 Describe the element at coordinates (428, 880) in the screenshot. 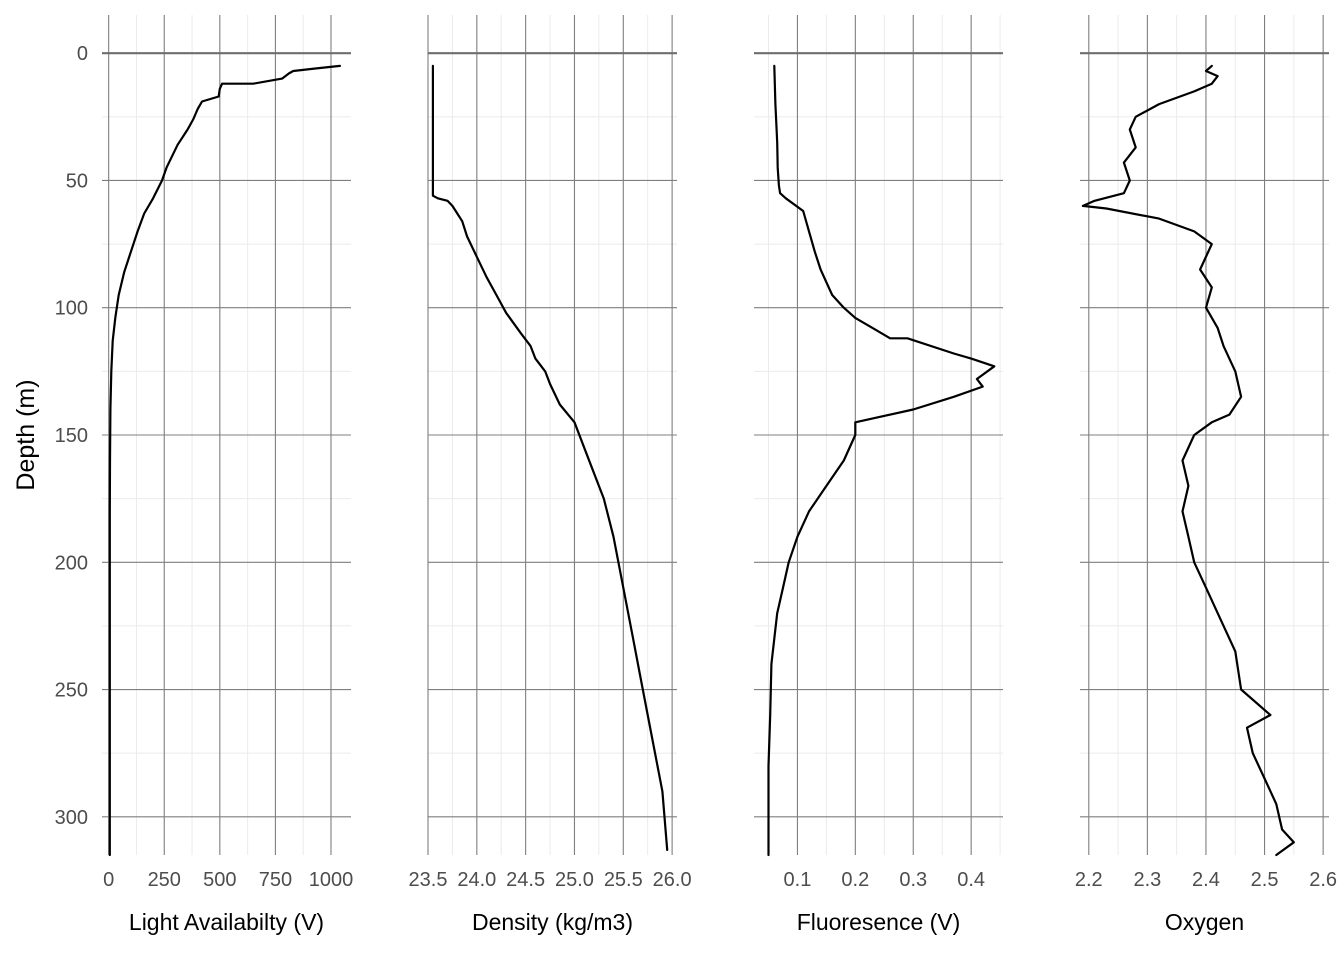

I see `x-tick-label: 23.5` at that location.